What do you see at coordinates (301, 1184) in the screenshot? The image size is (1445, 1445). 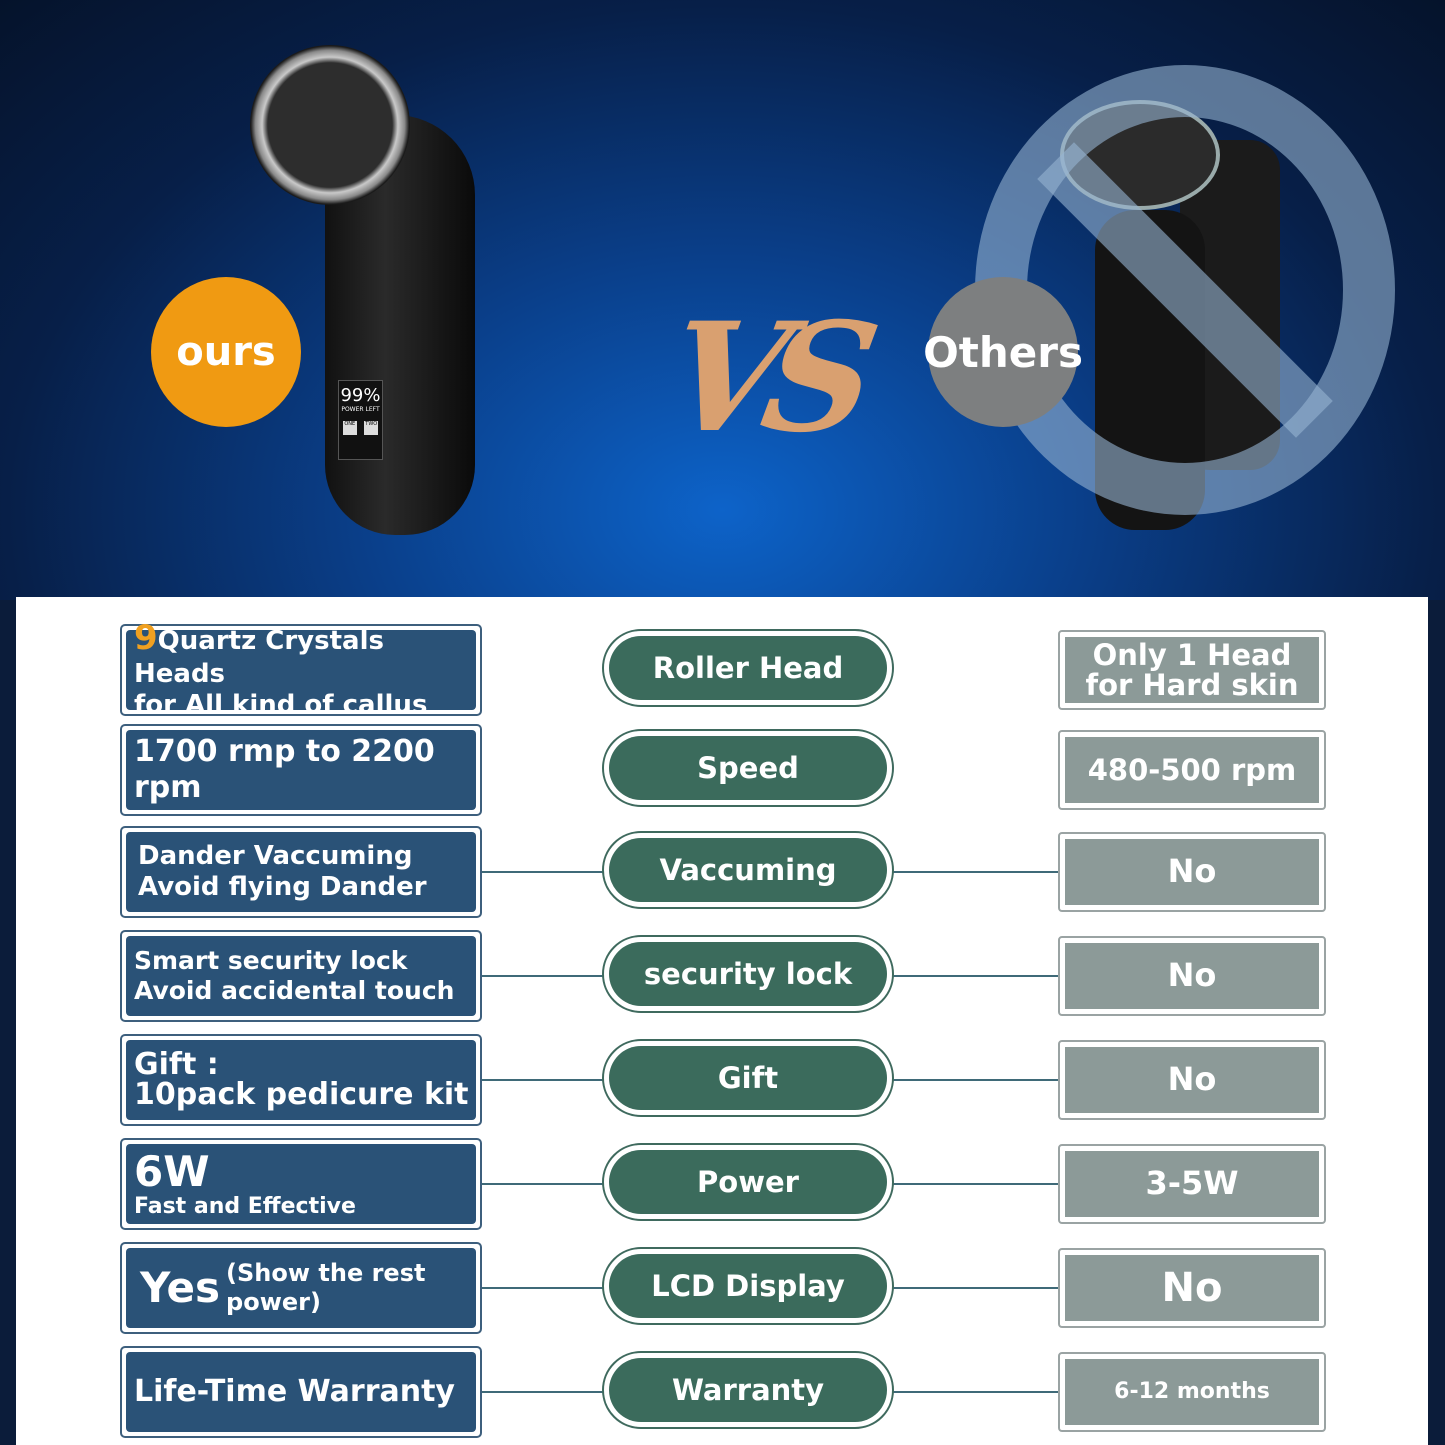 I see `ours-value: 6W Fast and Effective` at bounding box center [301, 1184].